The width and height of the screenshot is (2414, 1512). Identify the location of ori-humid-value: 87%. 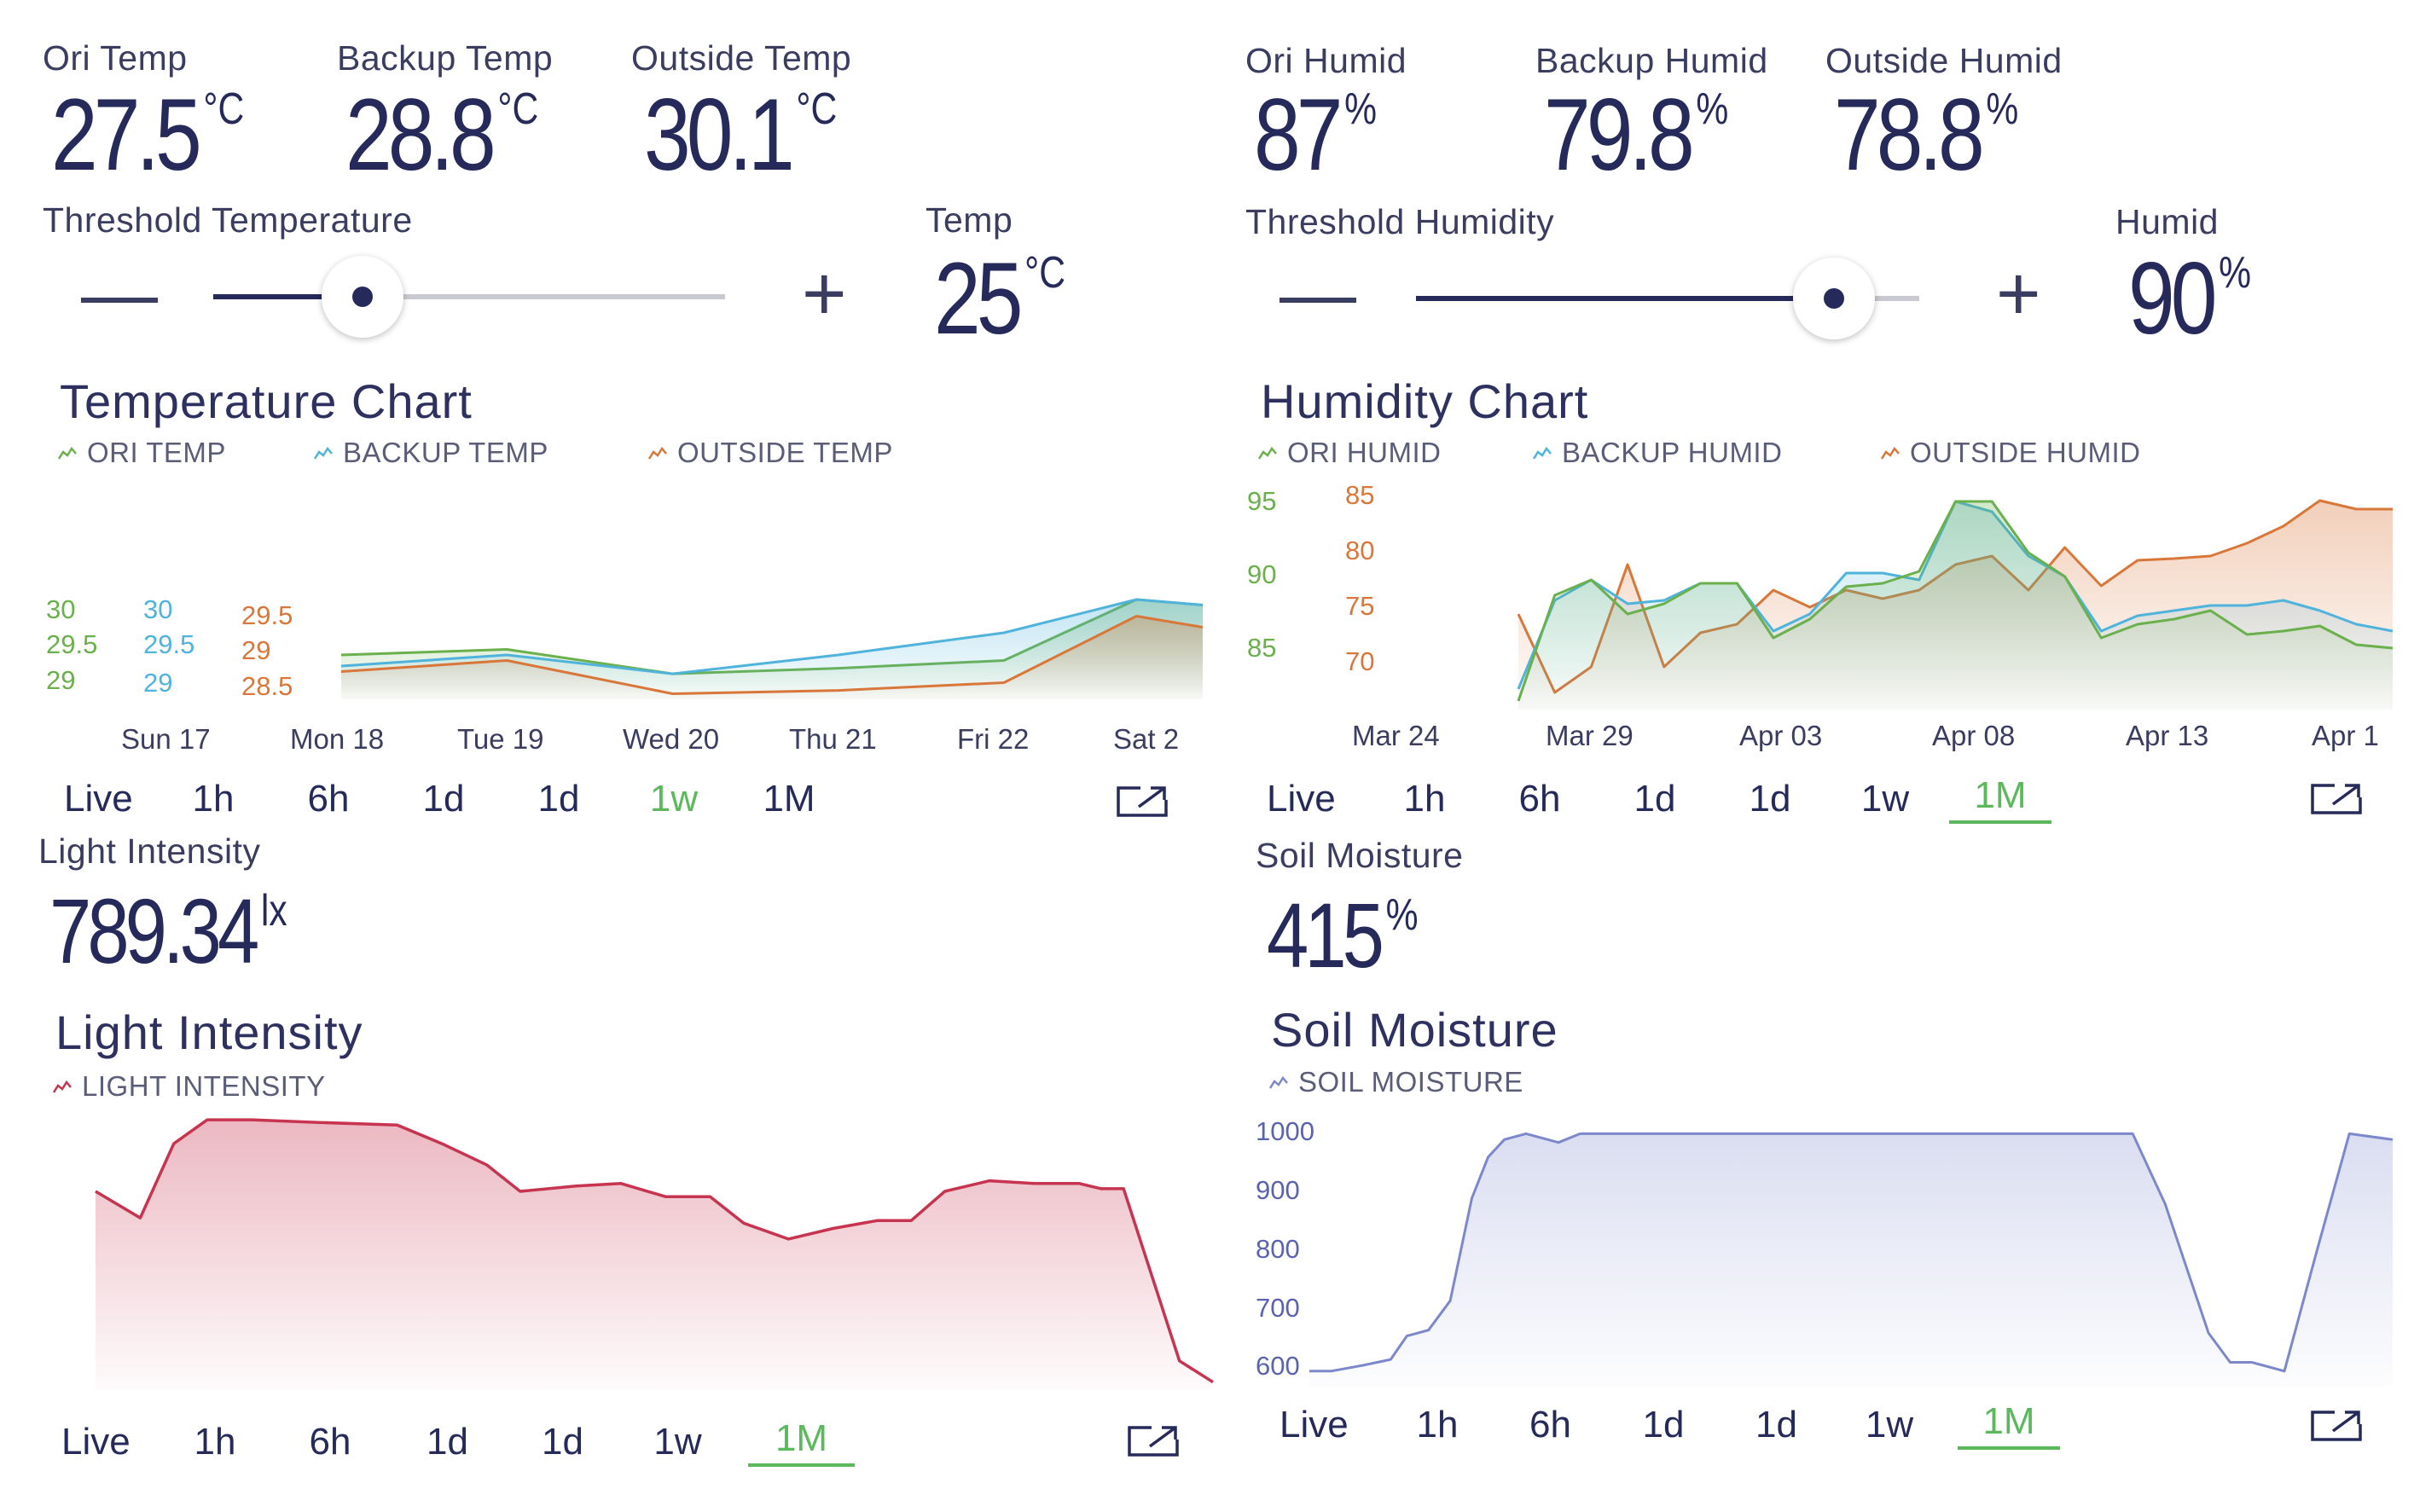
(1316, 135).